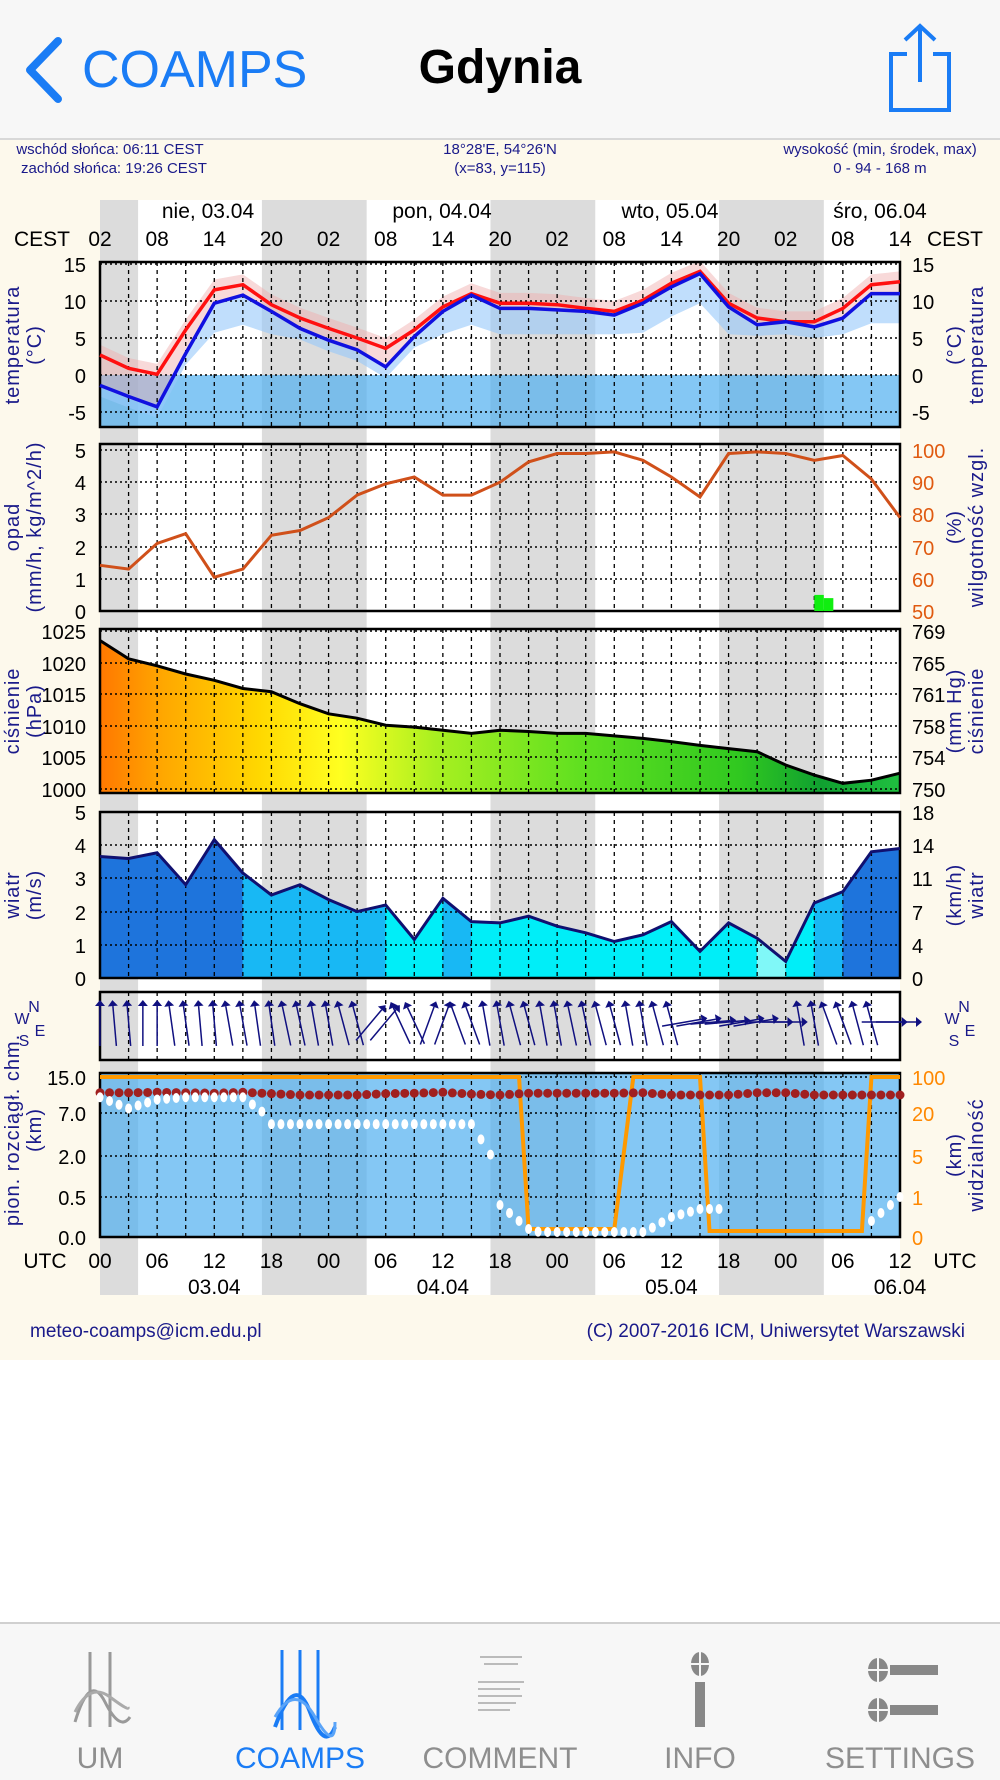  What do you see at coordinates (928, 759) in the screenshot?
I see `pressure-mmhg-tick: 754` at bounding box center [928, 759].